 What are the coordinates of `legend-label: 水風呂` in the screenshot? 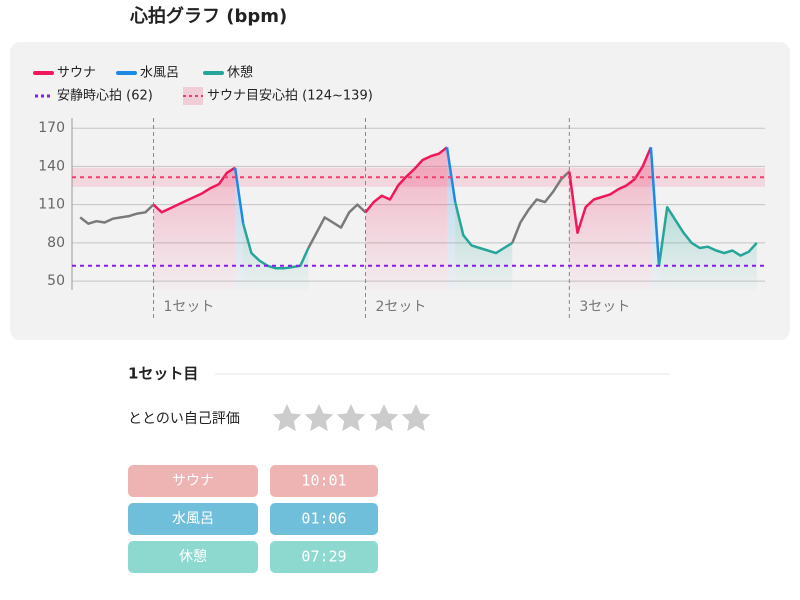 It's located at (159, 73).